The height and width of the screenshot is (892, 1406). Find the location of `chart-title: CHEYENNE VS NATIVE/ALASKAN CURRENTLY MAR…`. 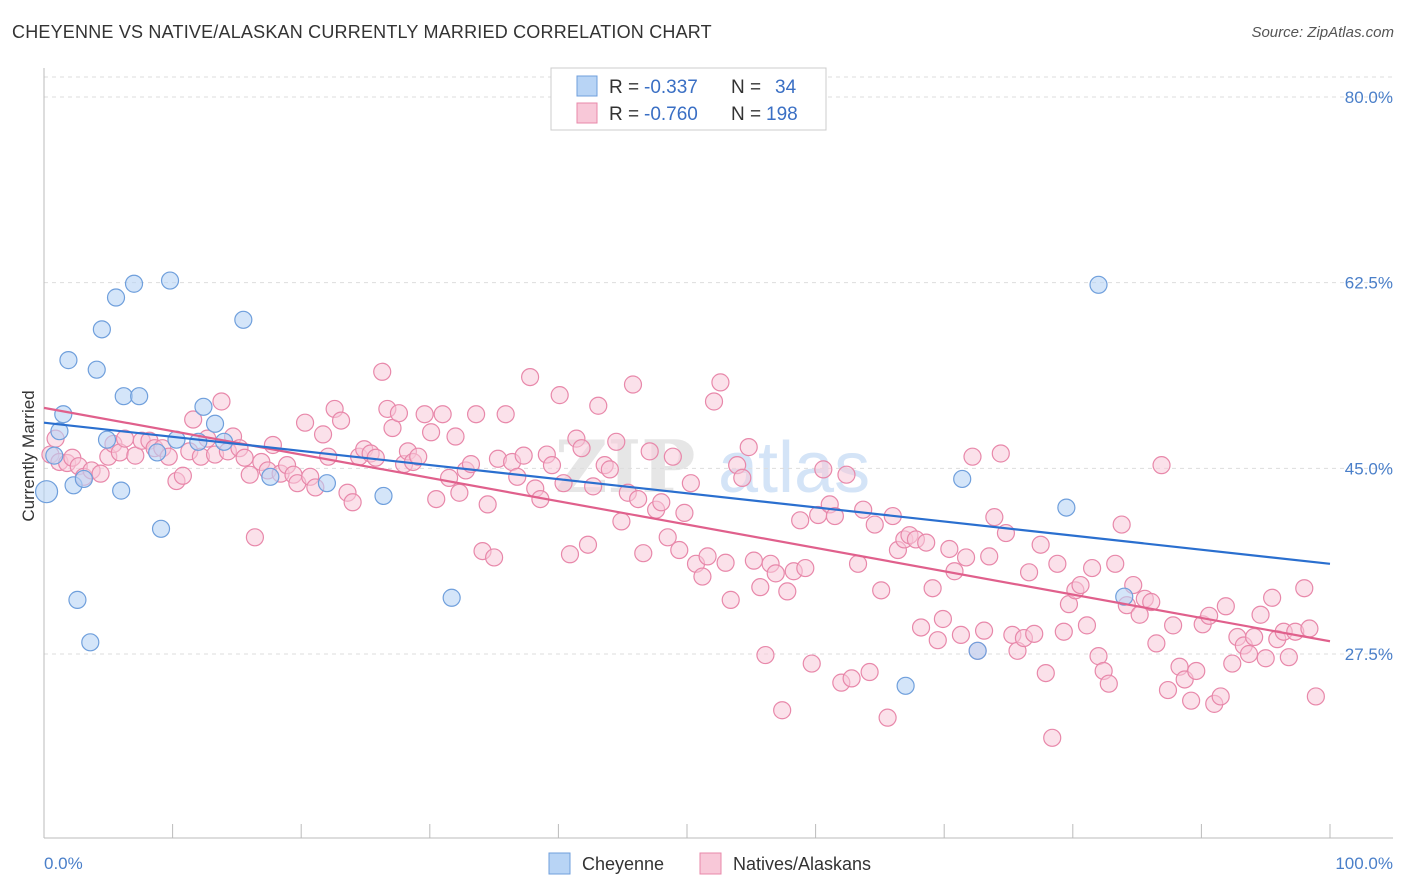

chart-title: CHEYENNE VS NATIVE/ALASKAN CURRENTLY MAR… is located at coordinates (362, 32).